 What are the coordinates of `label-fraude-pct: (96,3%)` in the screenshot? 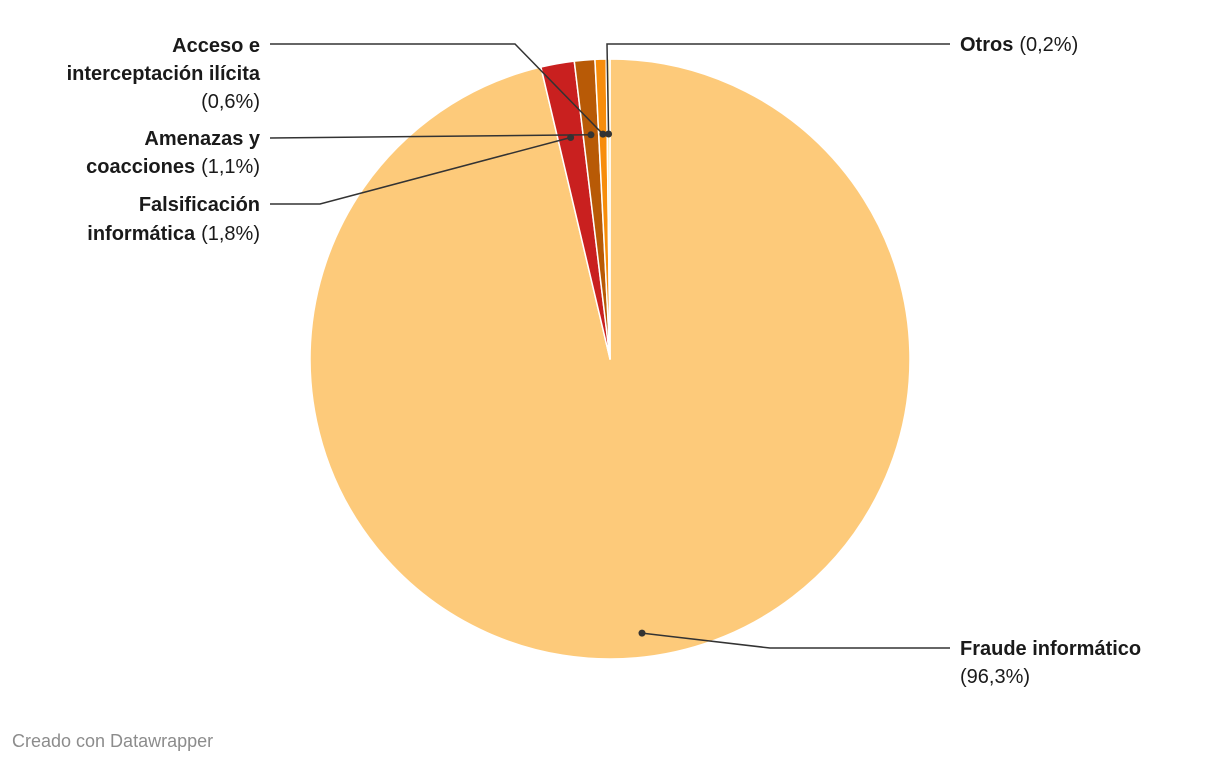 It's located at (995, 677).